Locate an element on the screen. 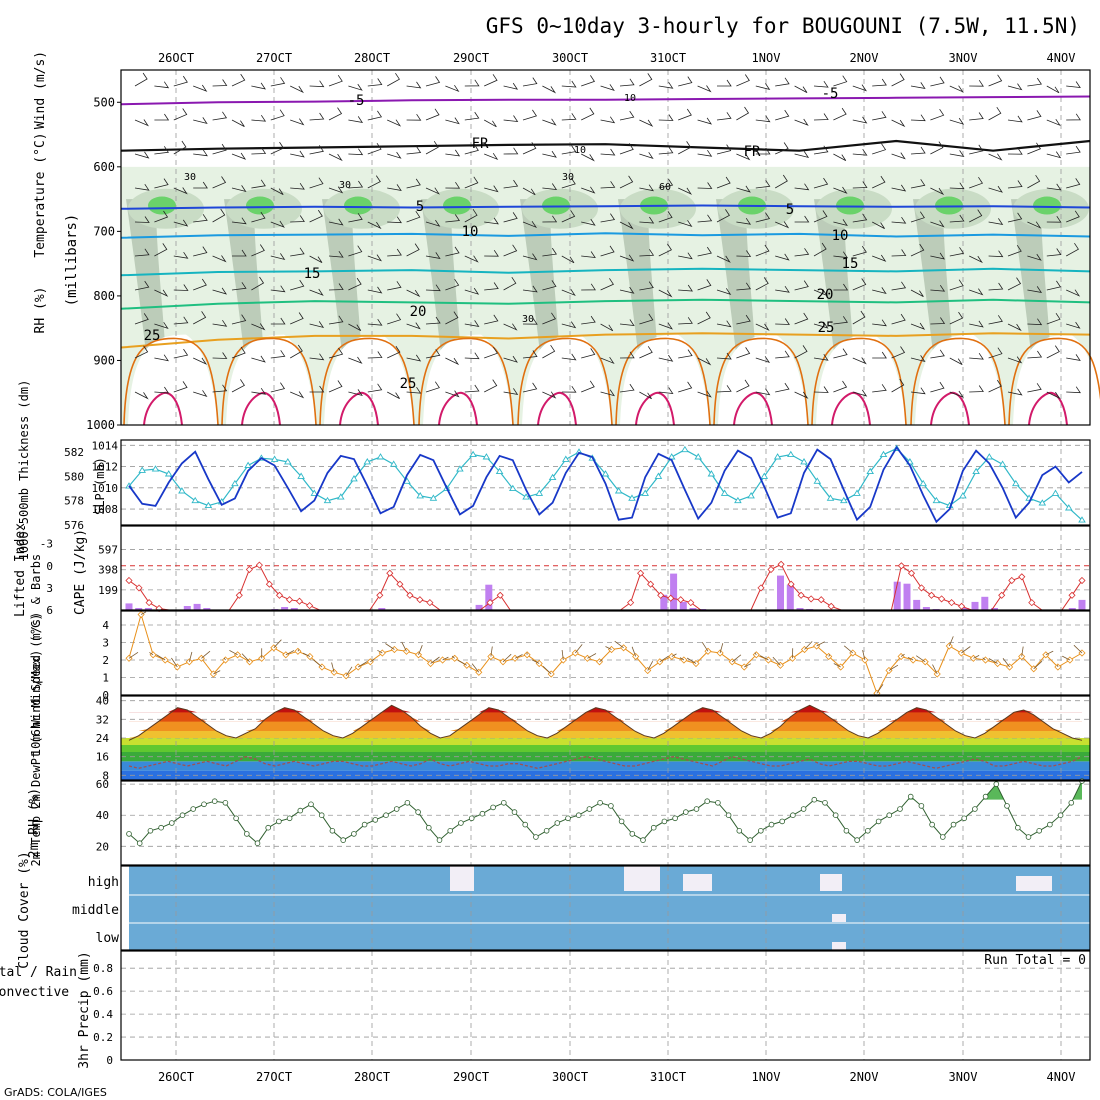 The image size is (1100, 1100). rh2m-tick-label: 60 is located at coordinates (102, 784).